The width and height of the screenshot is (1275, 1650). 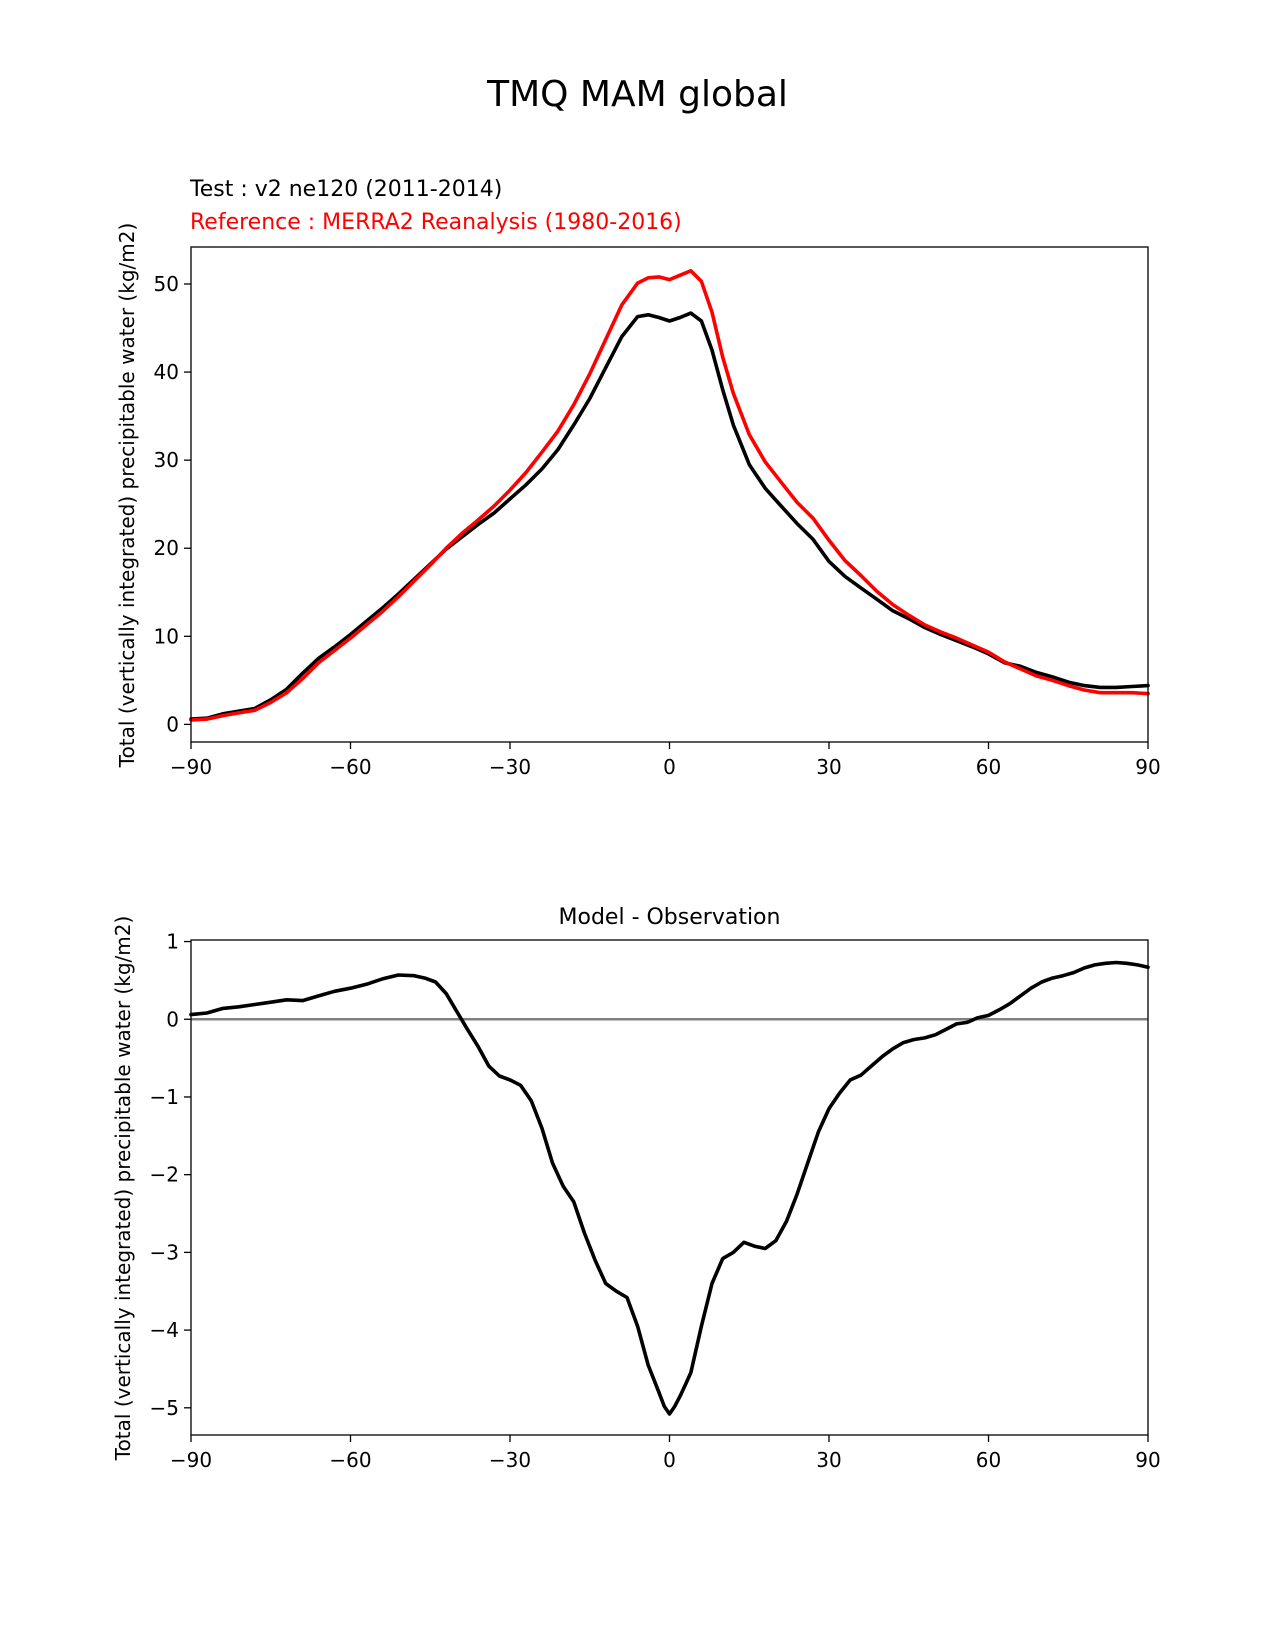 I want to click on bottom-y-tick-label: −4, so click(x=164, y=1330).